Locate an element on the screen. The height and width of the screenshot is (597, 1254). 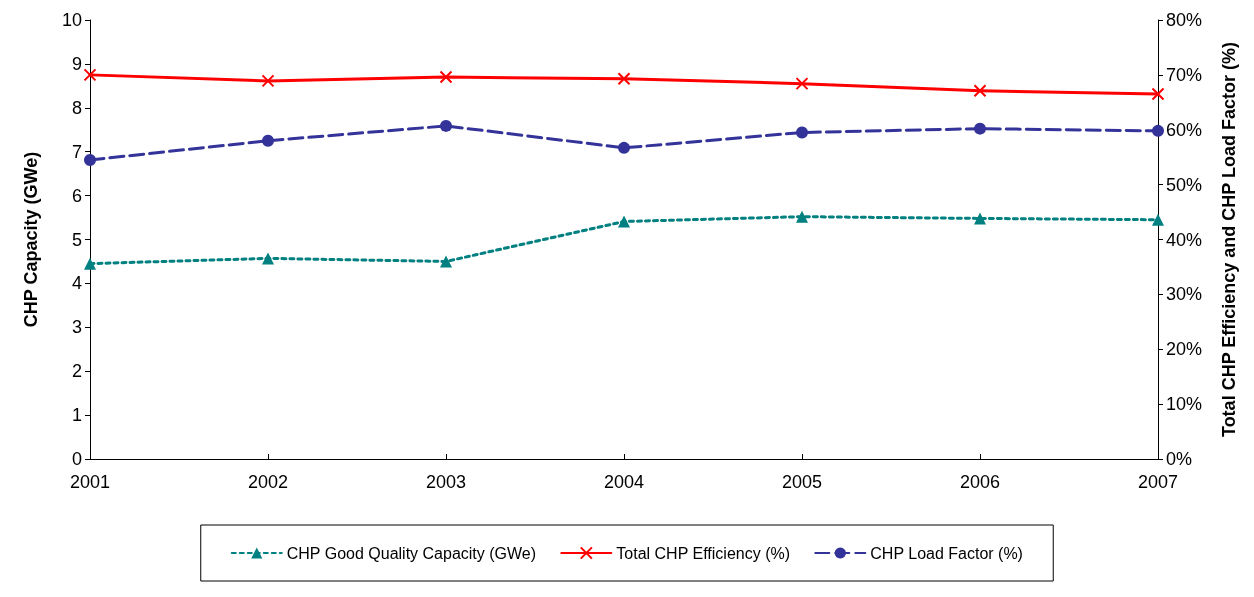
y2-tick-label: 30% is located at coordinates (1184, 294).